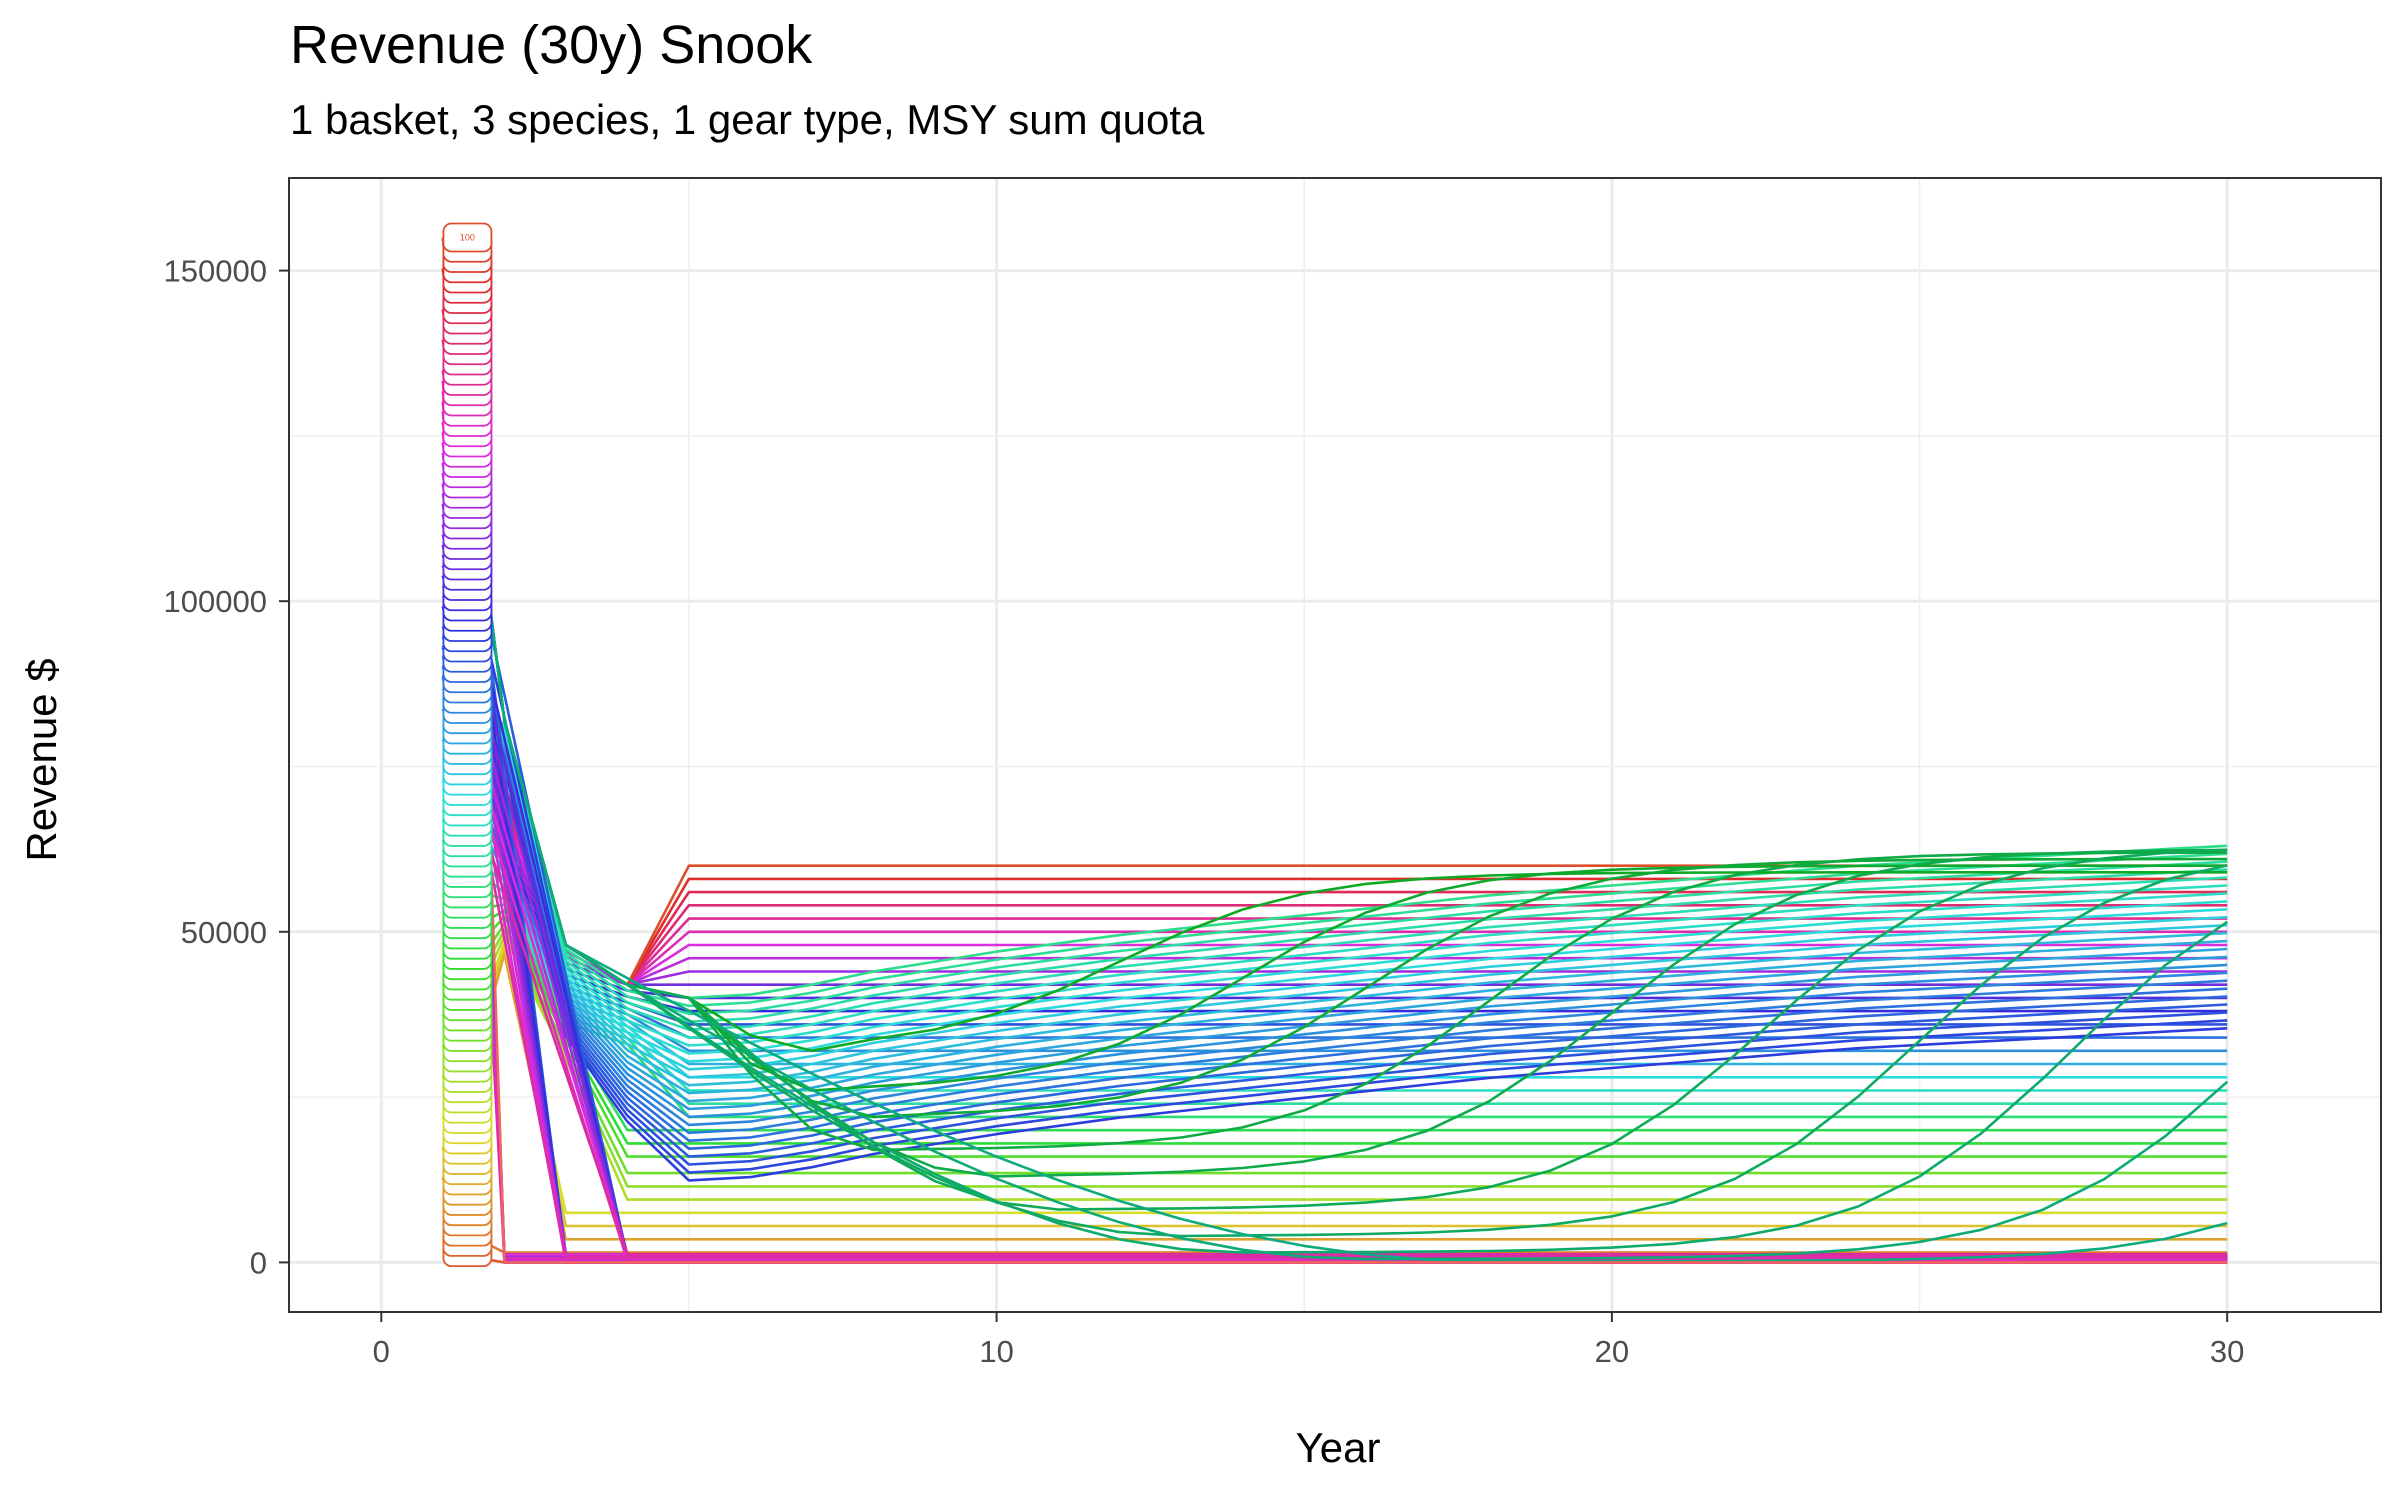  I want to click on y-tick-label: 50000, so click(224, 932).